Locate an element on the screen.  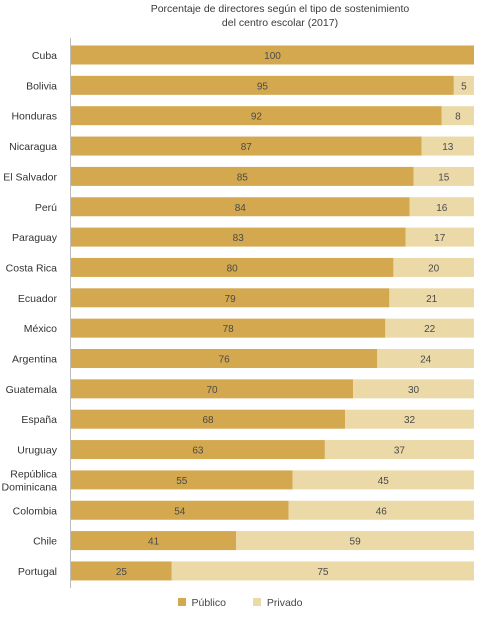
category-label-chile: Chile is located at coordinates (45, 542).